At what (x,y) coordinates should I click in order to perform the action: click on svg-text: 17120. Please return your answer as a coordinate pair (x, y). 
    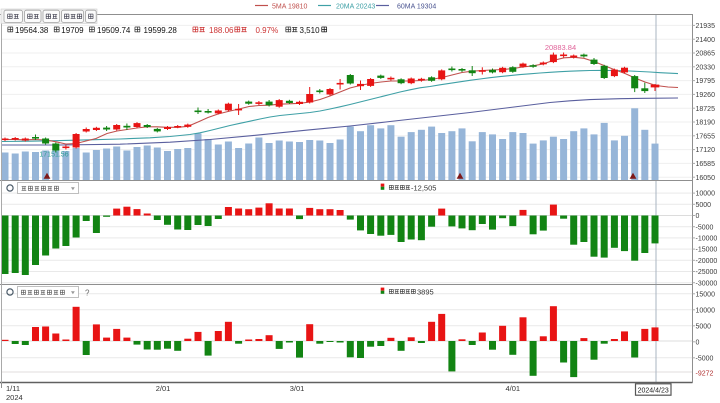
    Looking at the image, I should click on (706, 150).